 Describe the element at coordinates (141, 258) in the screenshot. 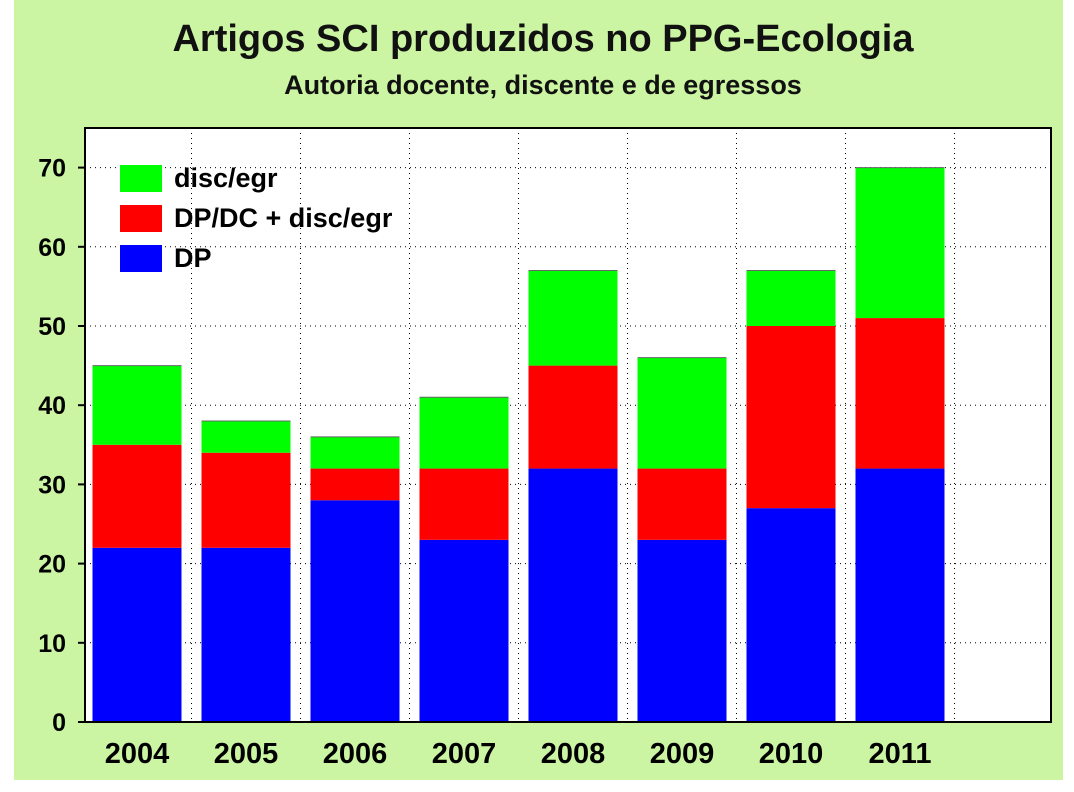

I see `legend-swatch-dp` at that location.